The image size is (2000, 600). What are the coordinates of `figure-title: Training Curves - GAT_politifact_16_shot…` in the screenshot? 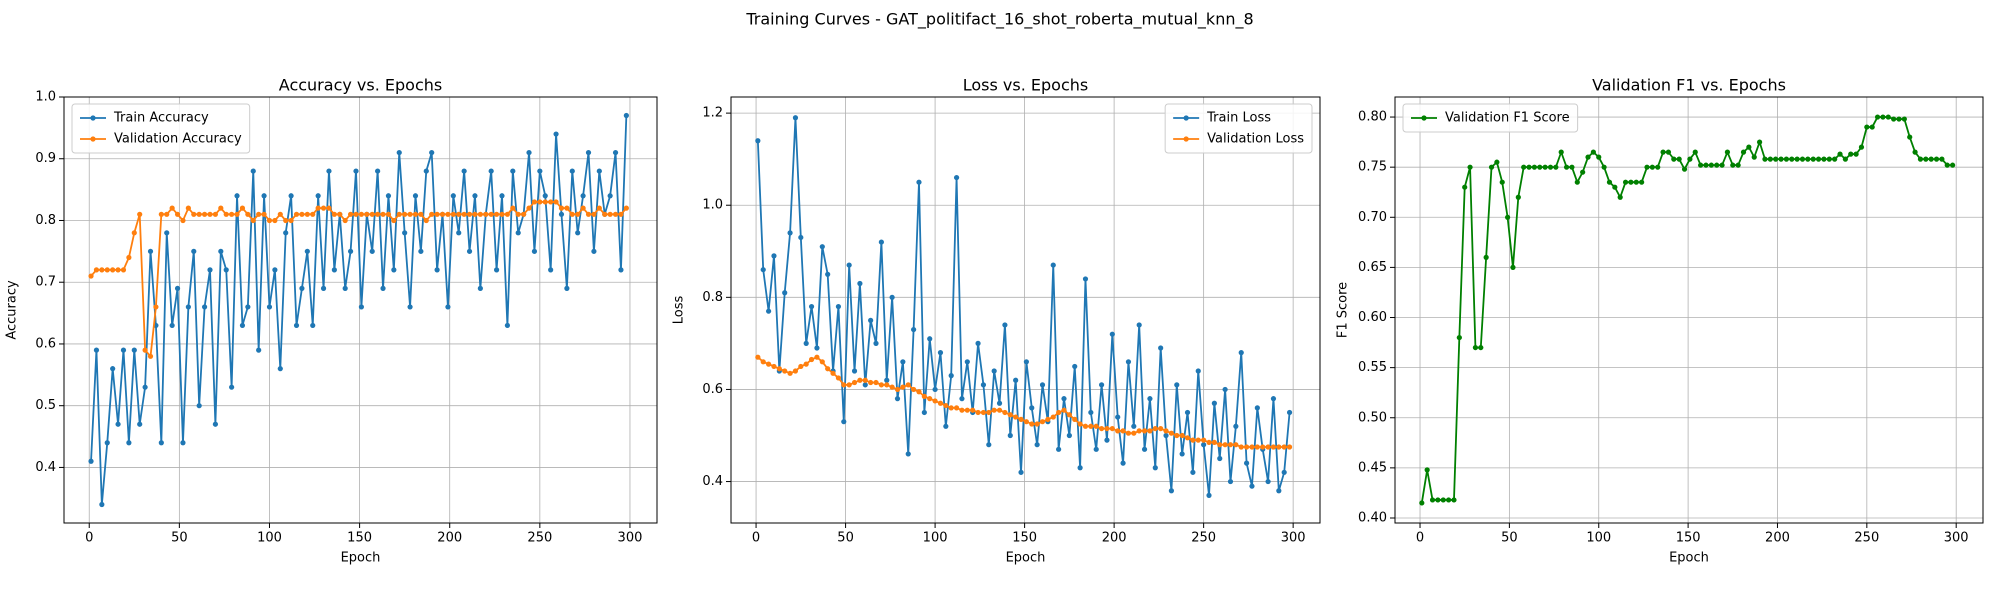 It's located at (999, 20).